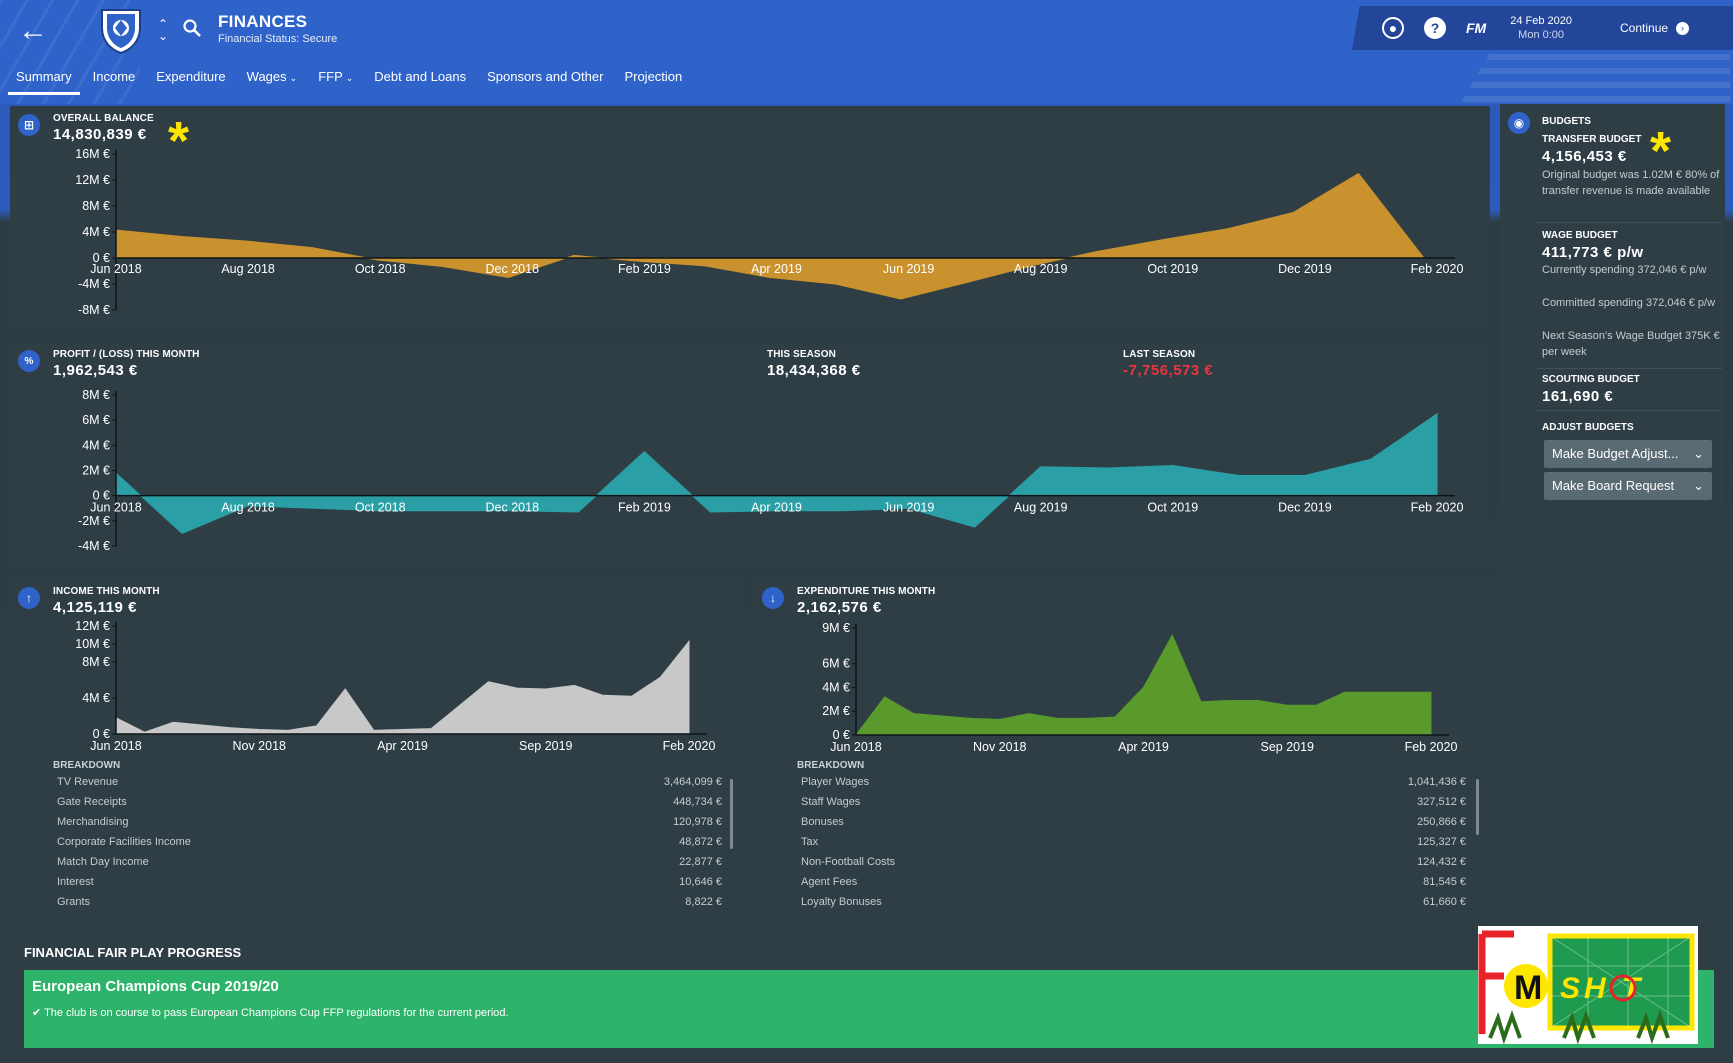  Describe the element at coordinates (389, 862) in the screenshot. I see `income-breakdown-row: Match Day Income 22,877 €` at that location.